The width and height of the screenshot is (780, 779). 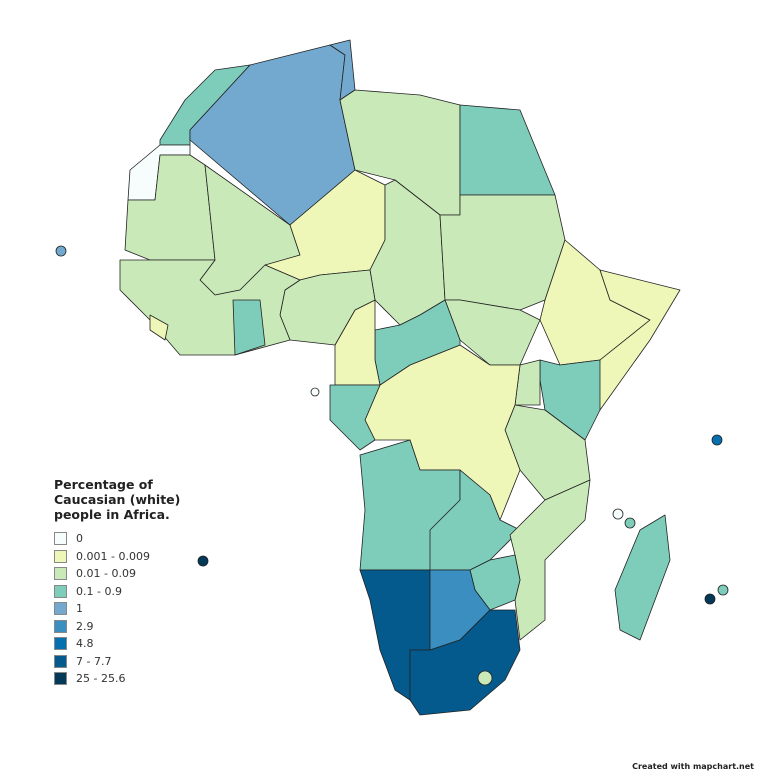 What do you see at coordinates (642, 577) in the screenshot?
I see `country-madagascar` at bounding box center [642, 577].